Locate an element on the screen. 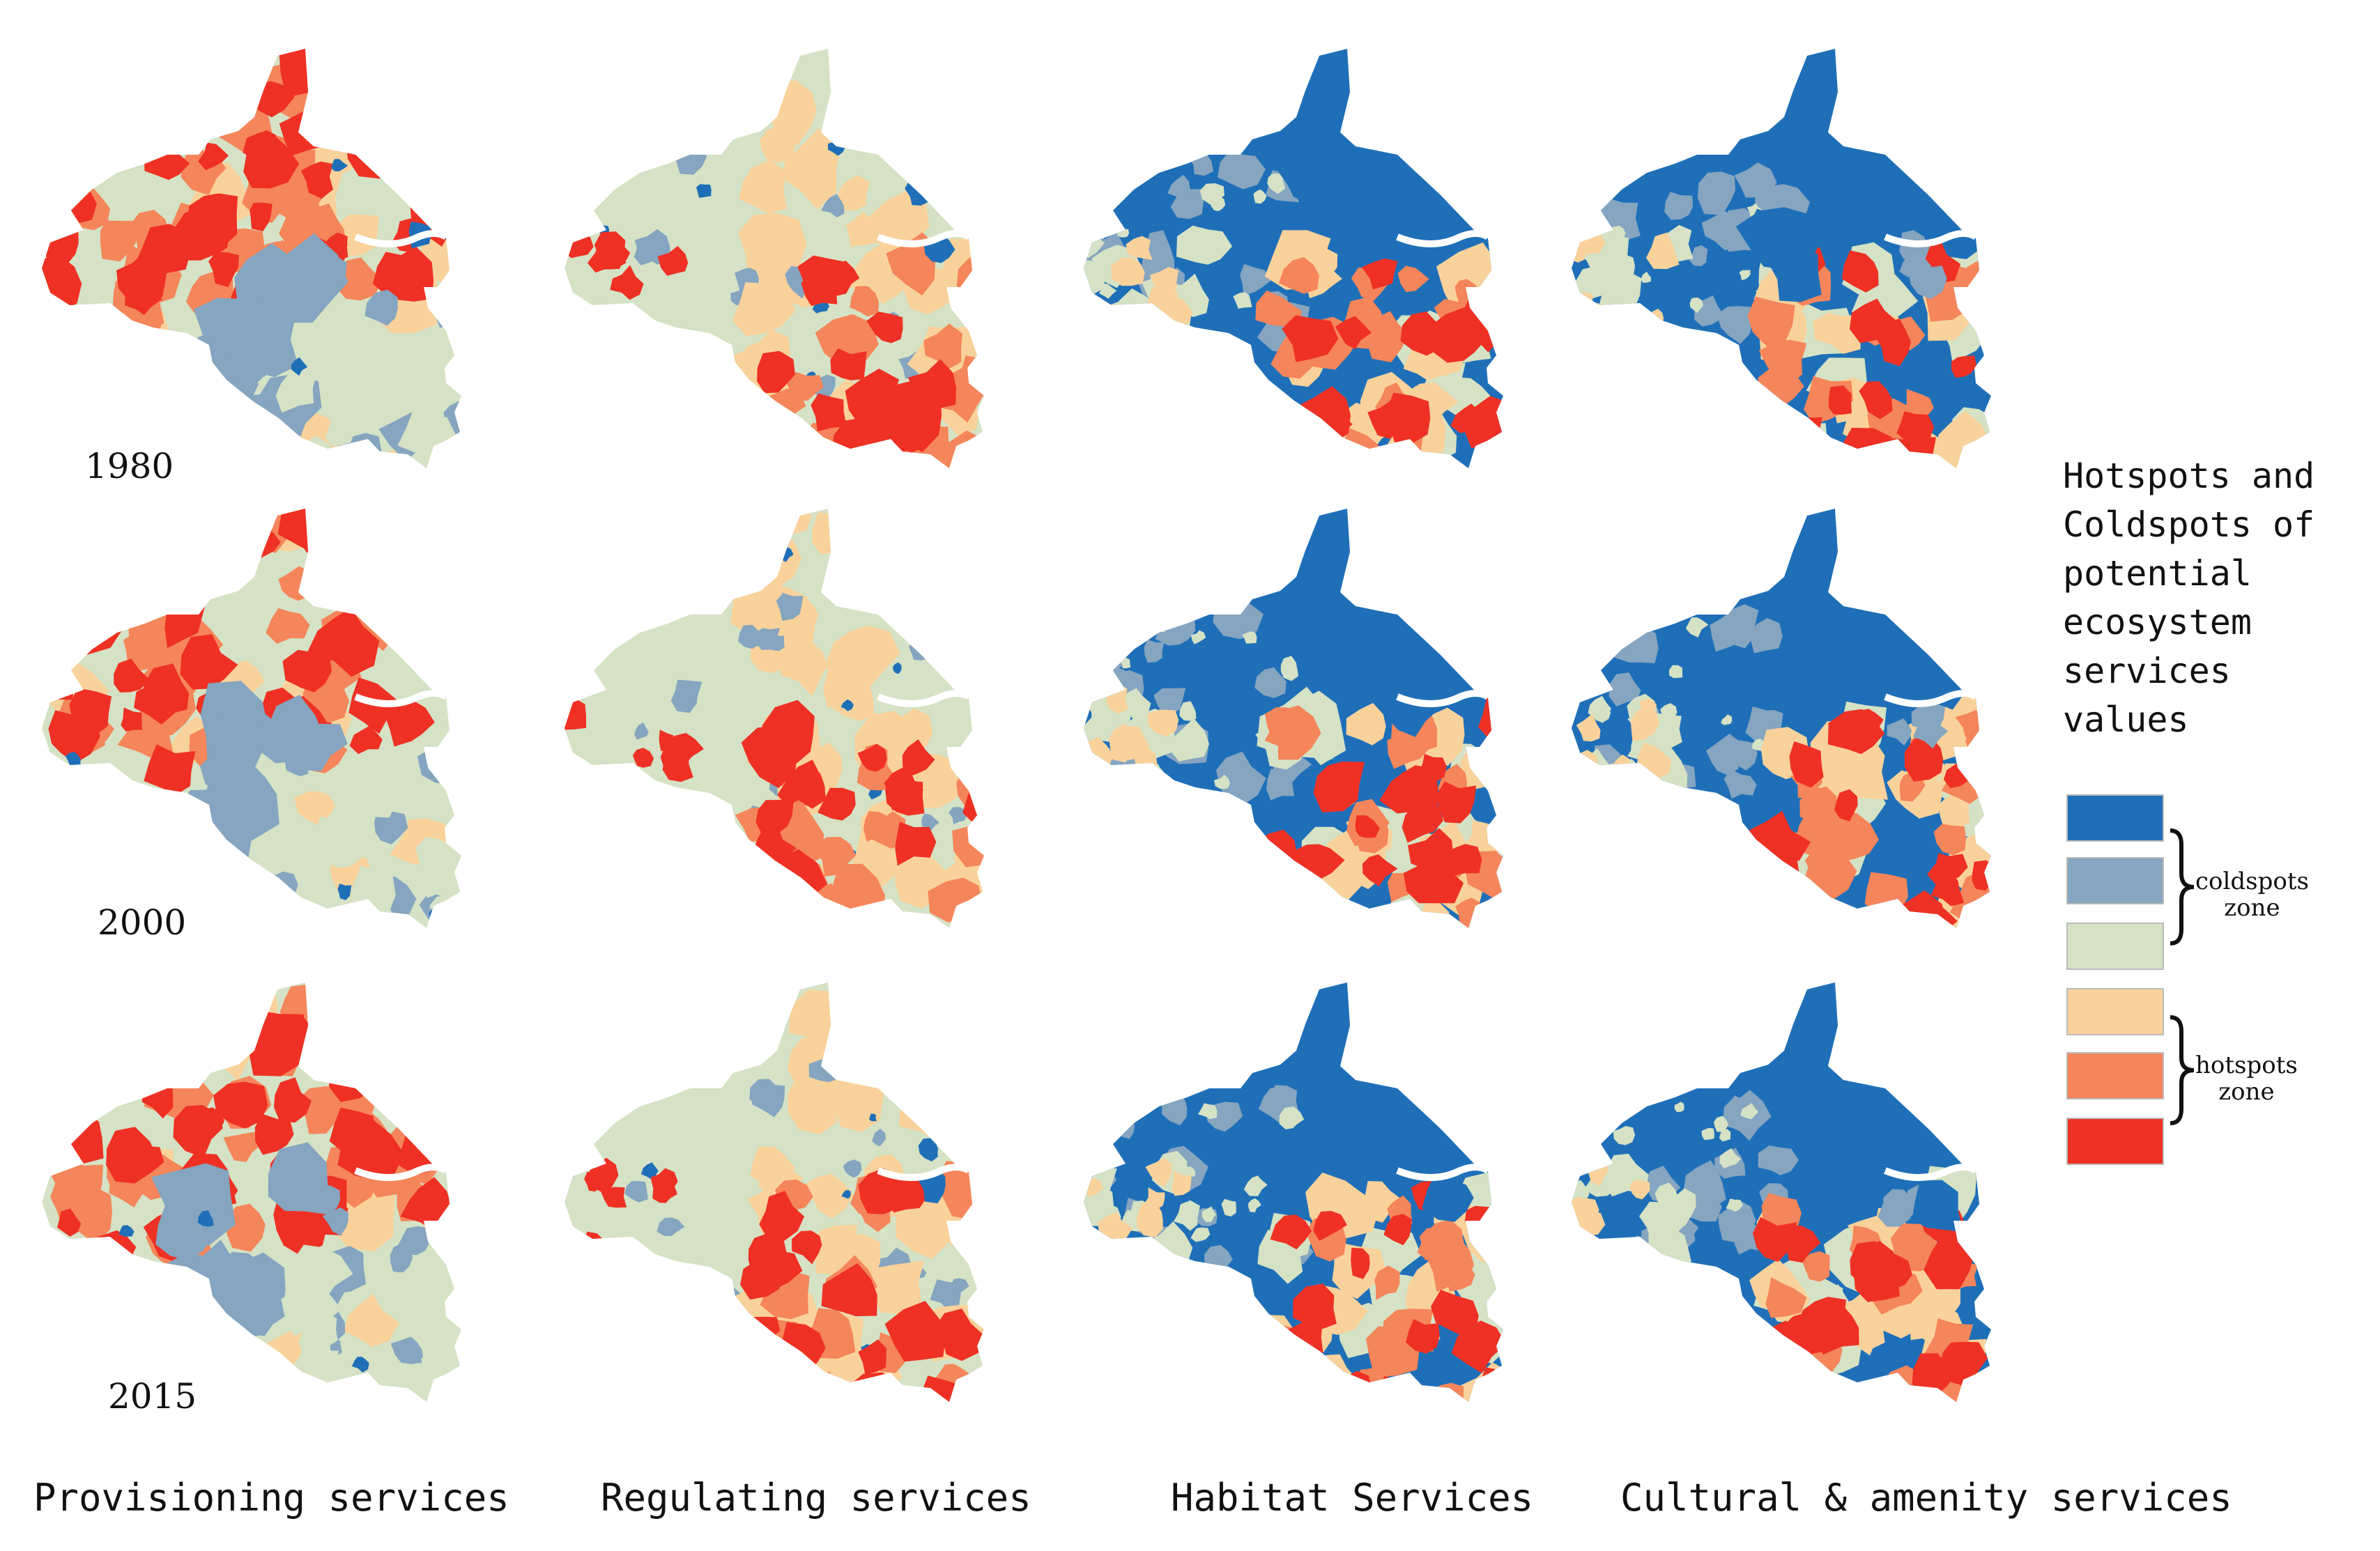 This screenshot has height=1551, width=2380. map-cultural-1980 is located at coordinates (1808, 261).